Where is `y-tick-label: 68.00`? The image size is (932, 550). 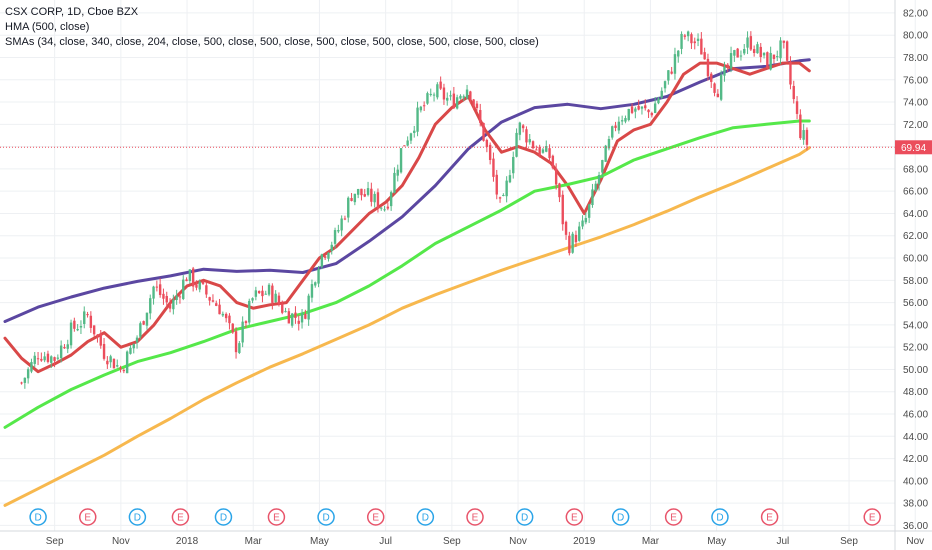 y-tick-label: 68.00 is located at coordinates (915, 169).